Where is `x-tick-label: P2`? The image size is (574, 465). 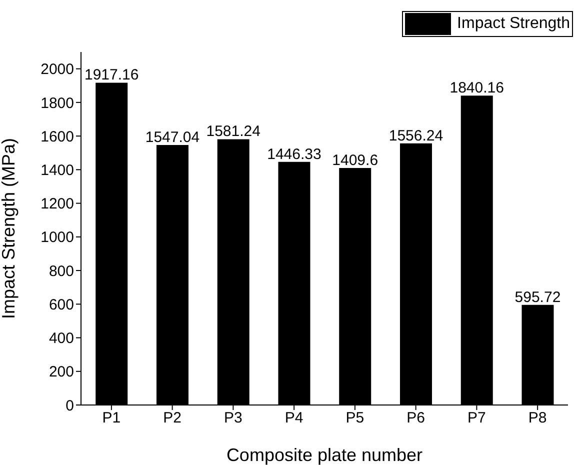 x-tick-label: P2 is located at coordinates (172, 418).